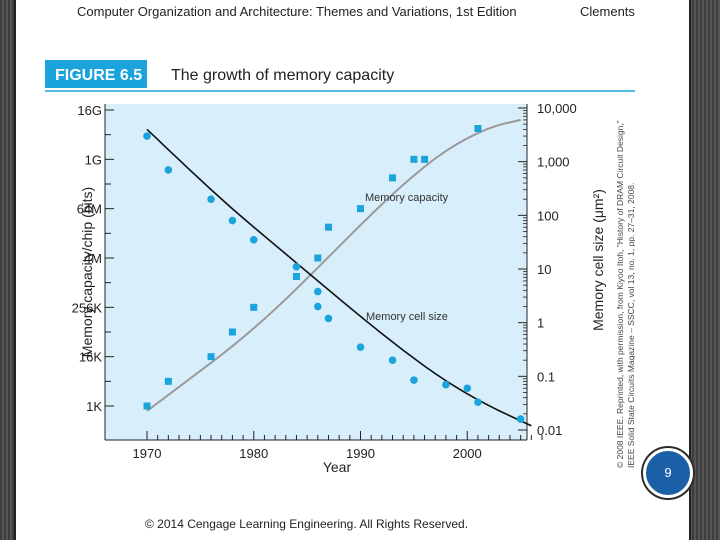 The height and width of the screenshot is (540, 720). What do you see at coordinates (407, 198) in the screenshot?
I see `annotation-memory-capacity: Memory capacity` at bounding box center [407, 198].